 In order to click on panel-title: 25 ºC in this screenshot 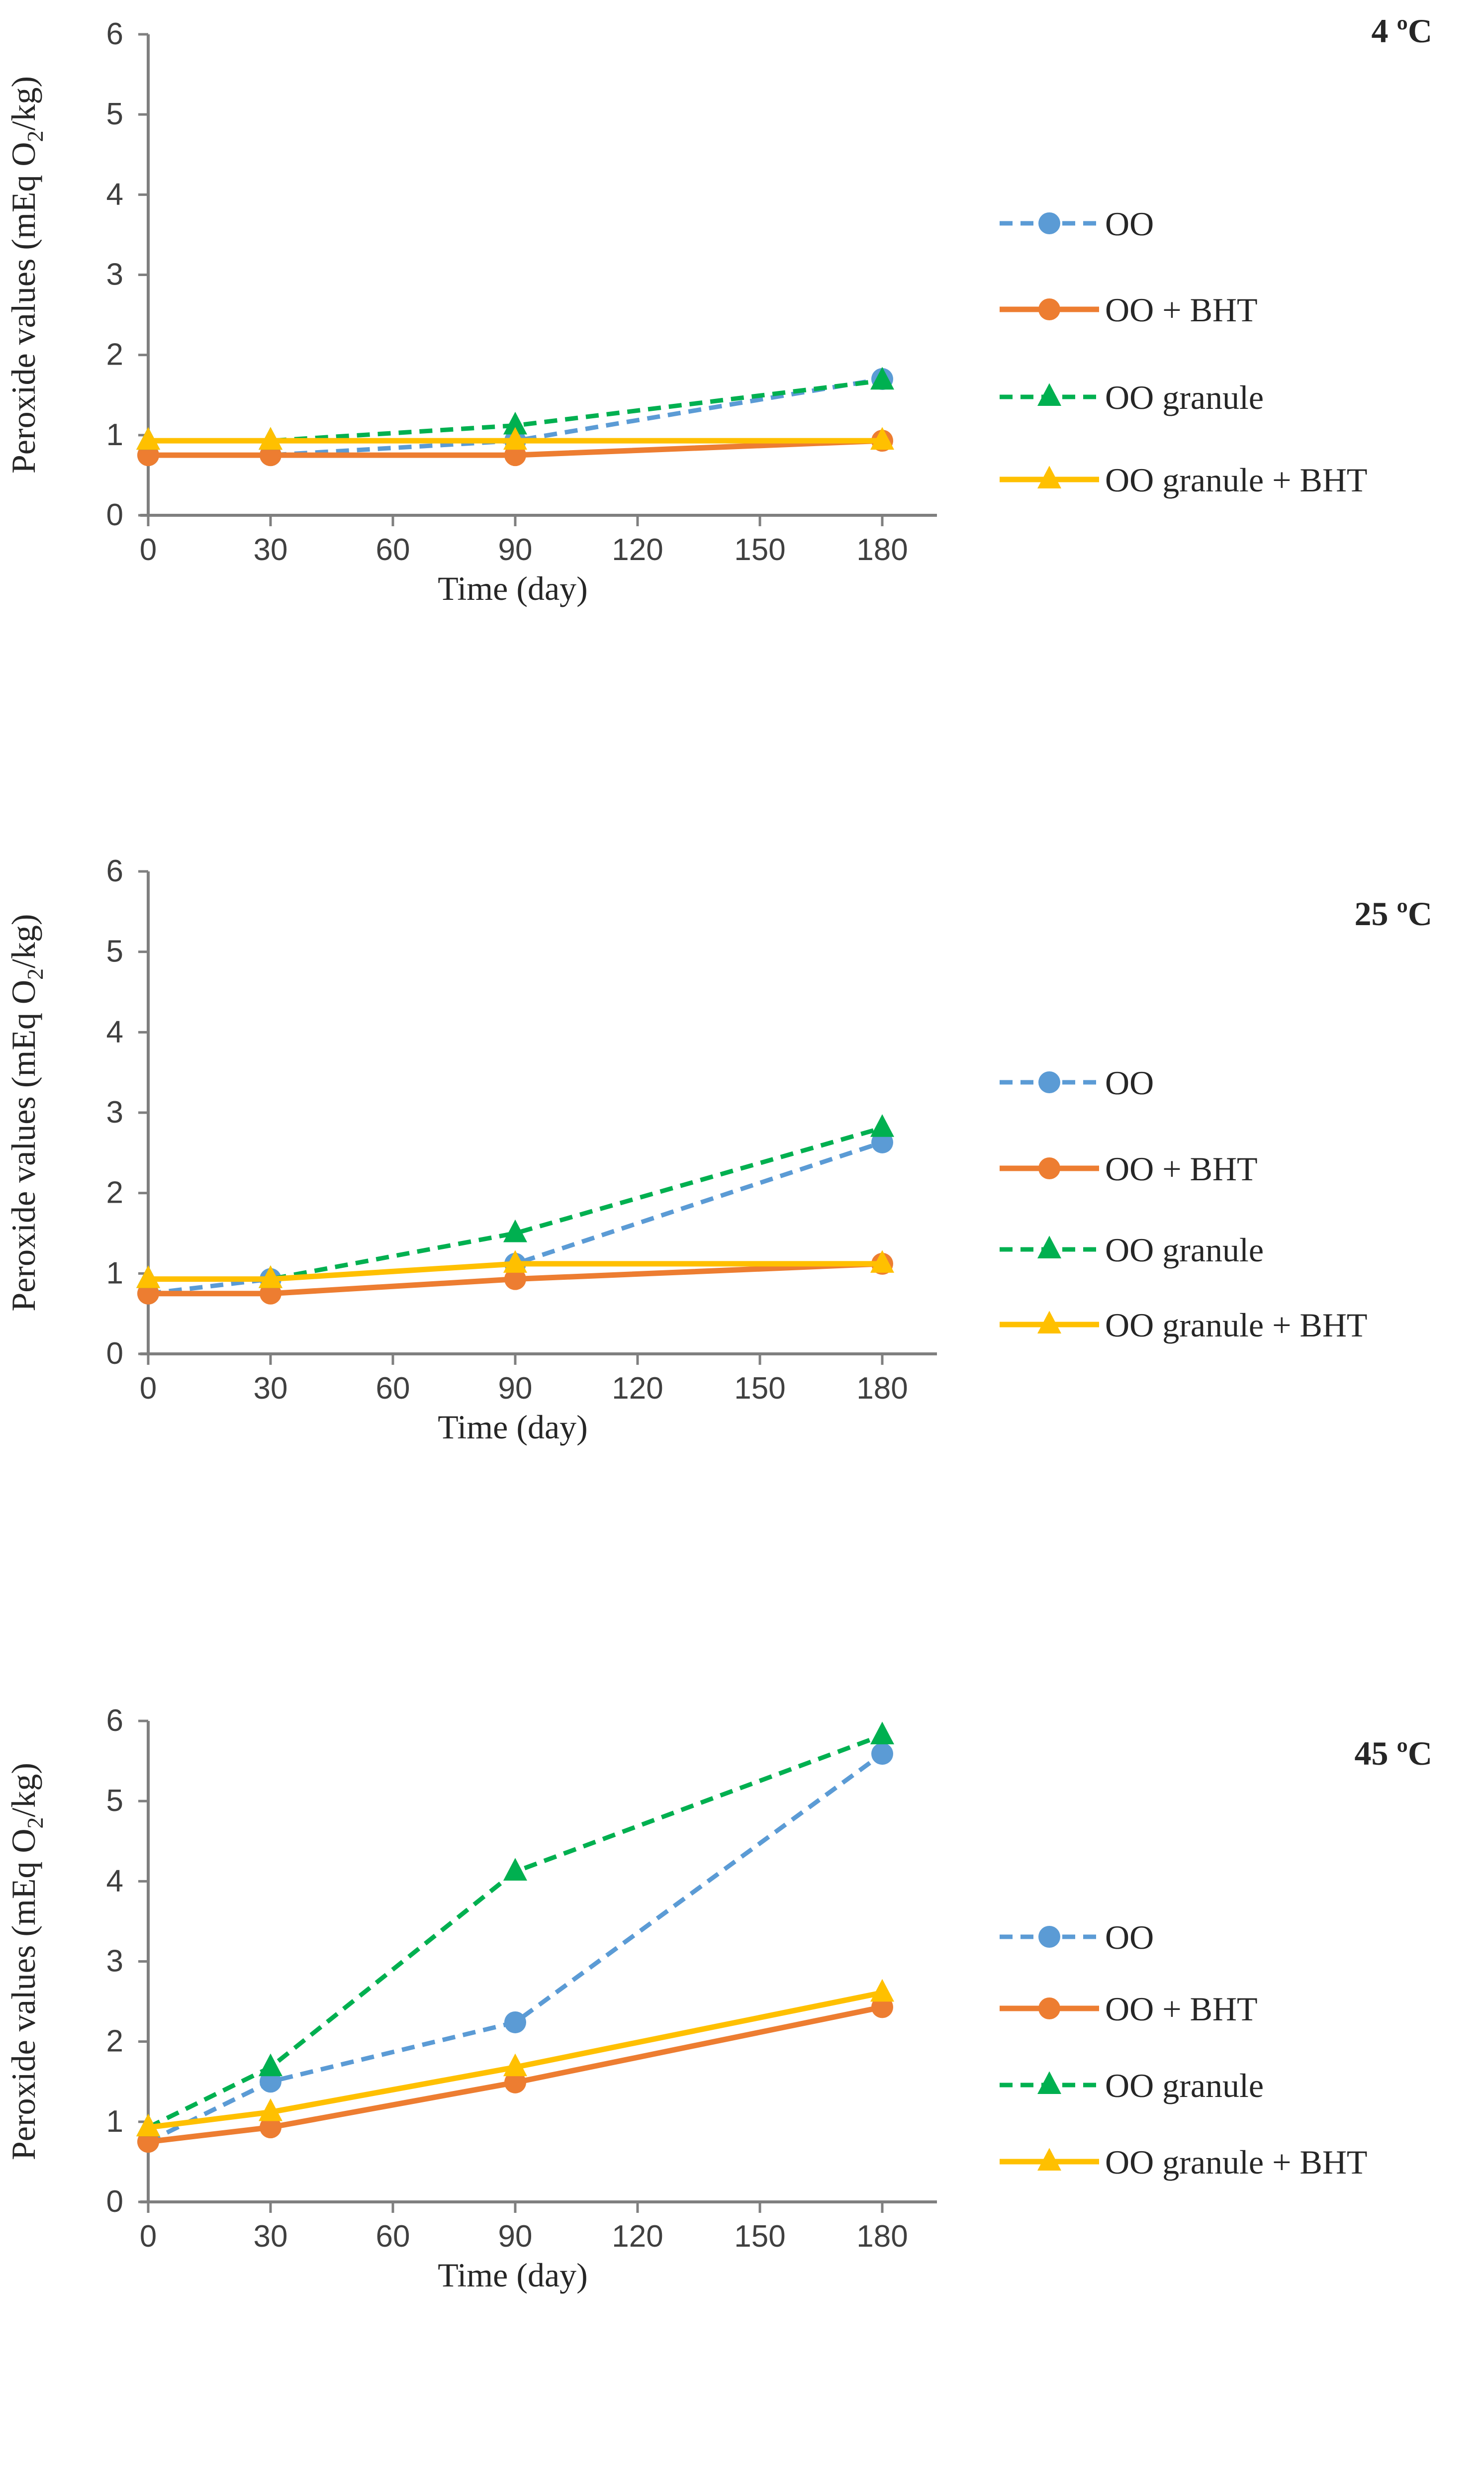, I will do `click(1393, 914)`.